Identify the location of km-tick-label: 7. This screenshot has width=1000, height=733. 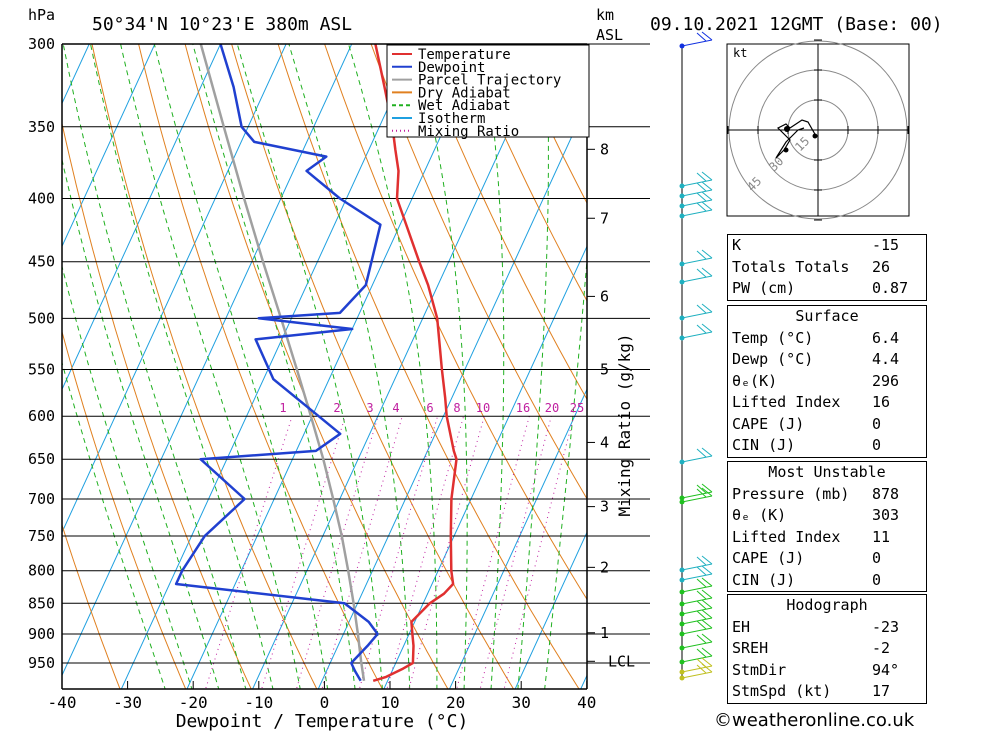
(604, 218).